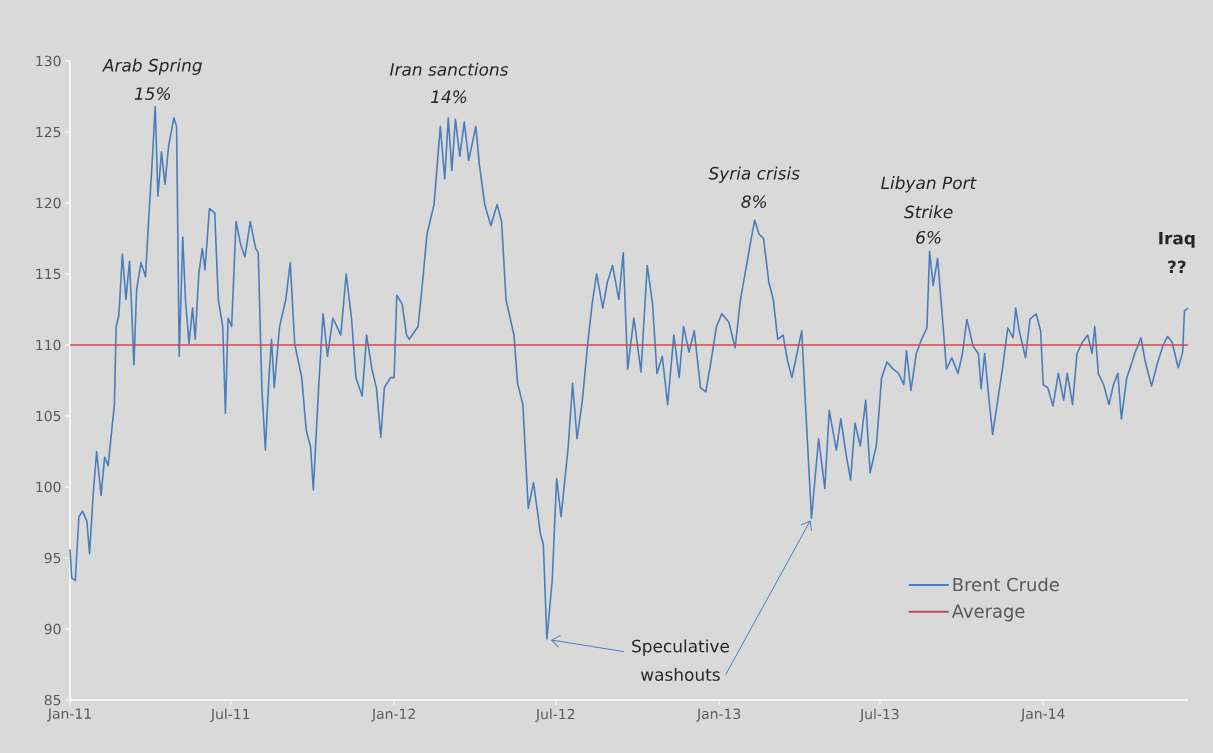  I want to click on legend-label: Average, so click(988, 613).